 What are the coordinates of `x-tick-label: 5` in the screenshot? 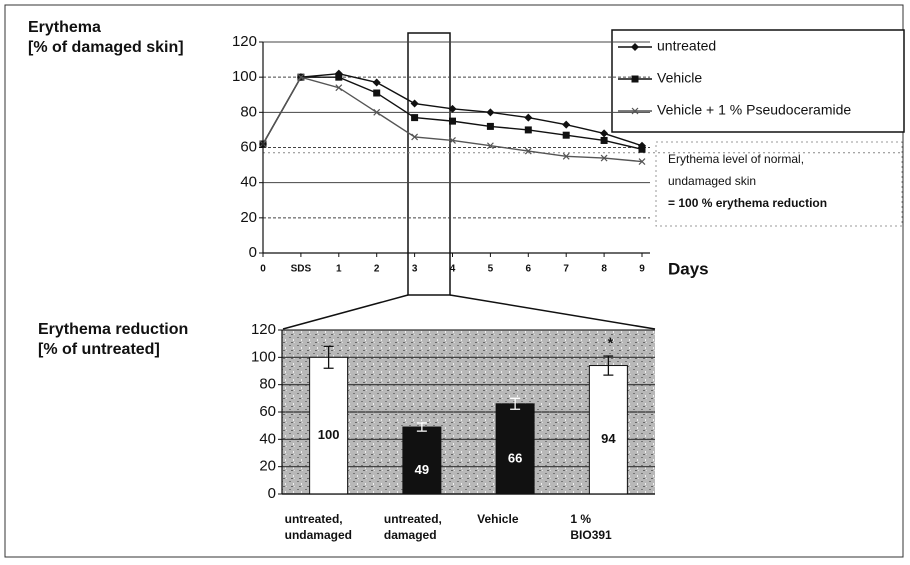 It's located at (491, 269).